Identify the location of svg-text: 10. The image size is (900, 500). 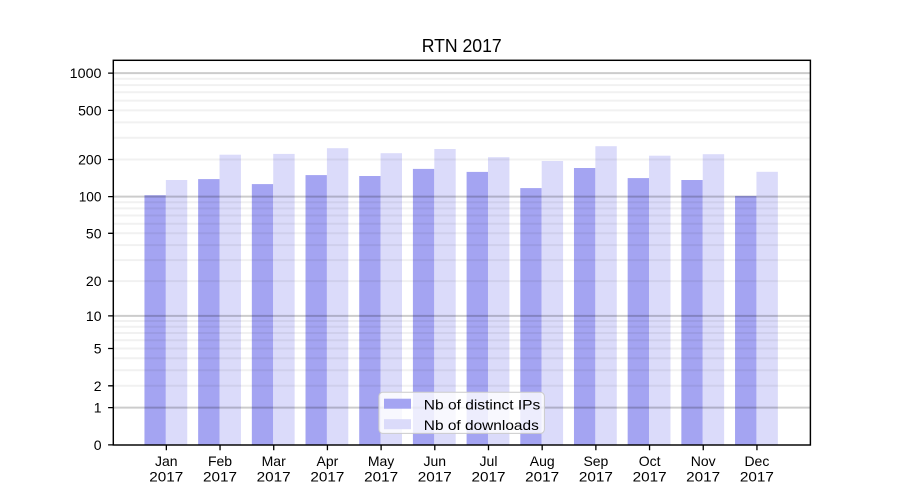
(94, 316).